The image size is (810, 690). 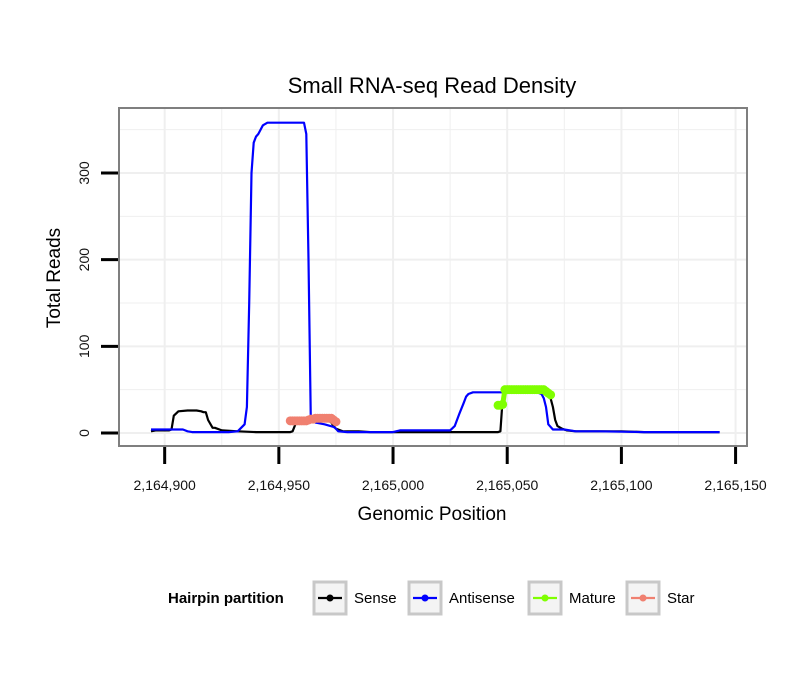 I want to click on legend-label-mature: Mature, so click(x=592, y=598).